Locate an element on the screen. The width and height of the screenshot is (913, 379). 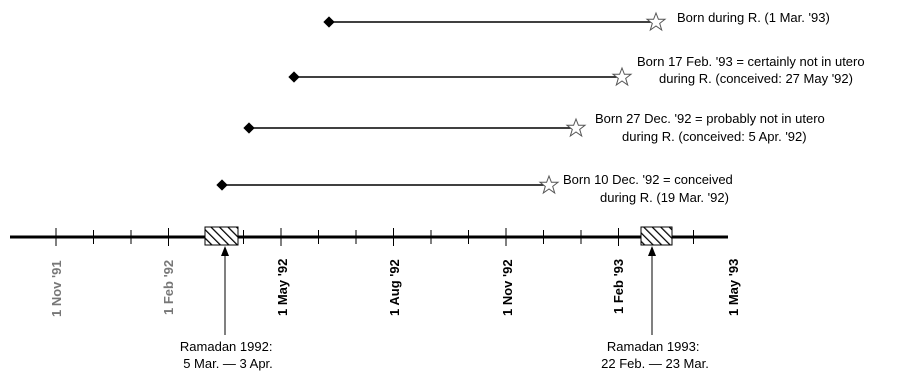
tick-label: 1 May '92 is located at coordinates (282, 287).